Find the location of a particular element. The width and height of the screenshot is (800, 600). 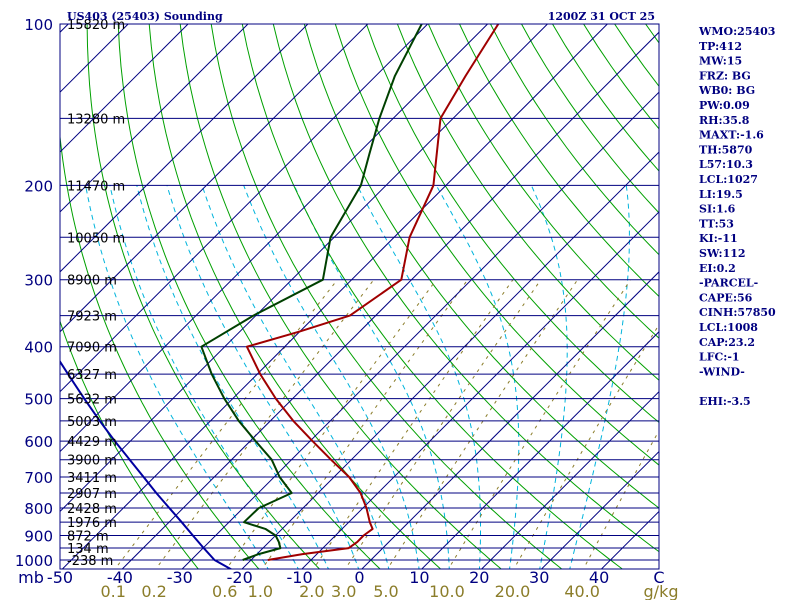

pressure-tick-label: 700 is located at coordinates (38, 478).